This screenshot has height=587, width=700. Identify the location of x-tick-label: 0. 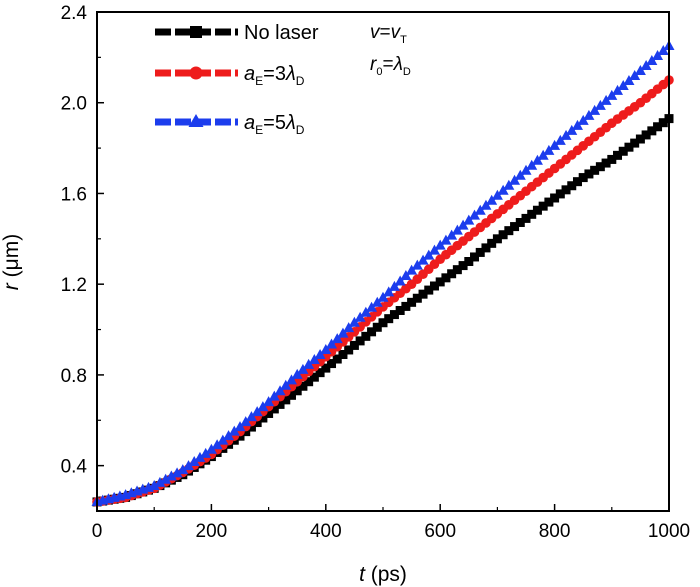
(97, 531).